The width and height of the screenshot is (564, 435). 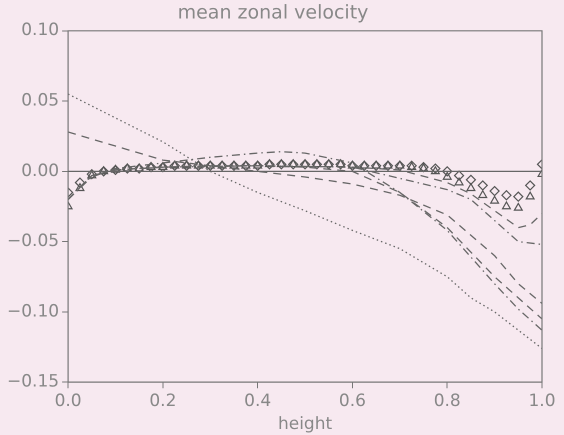 I want to click on y-tick-label: −0.10, so click(x=33, y=311).